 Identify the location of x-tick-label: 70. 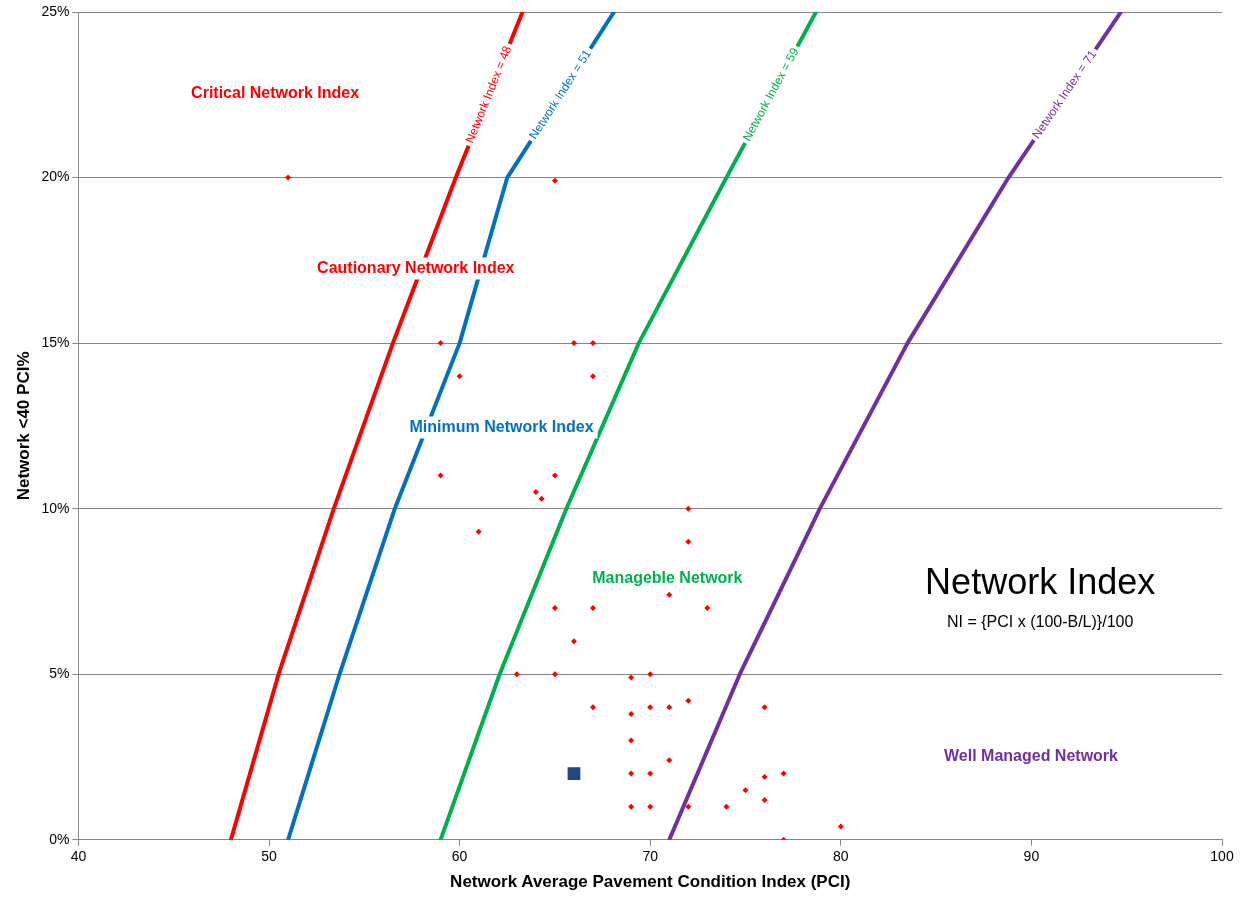
(650, 856).